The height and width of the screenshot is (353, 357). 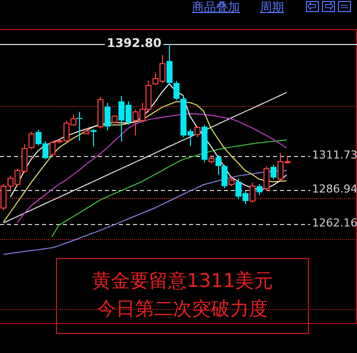 I want to click on ref-line-label: 1392.80, so click(x=134, y=43).